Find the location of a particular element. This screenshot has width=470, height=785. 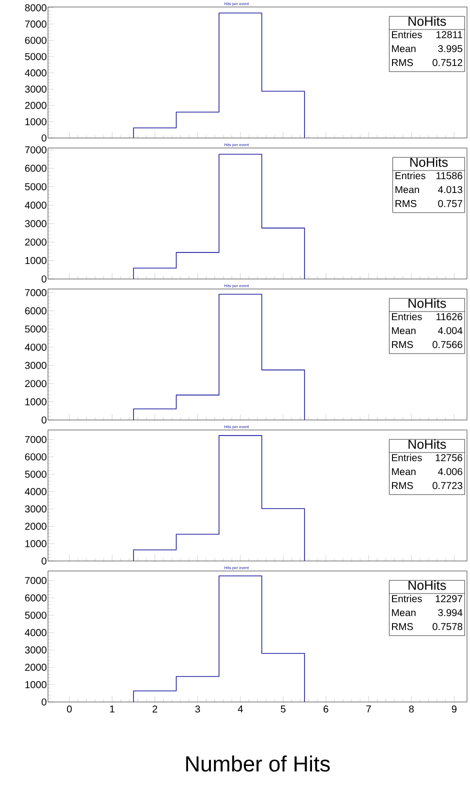

x-tick-label: 4 is located at coordinates (240, 709).